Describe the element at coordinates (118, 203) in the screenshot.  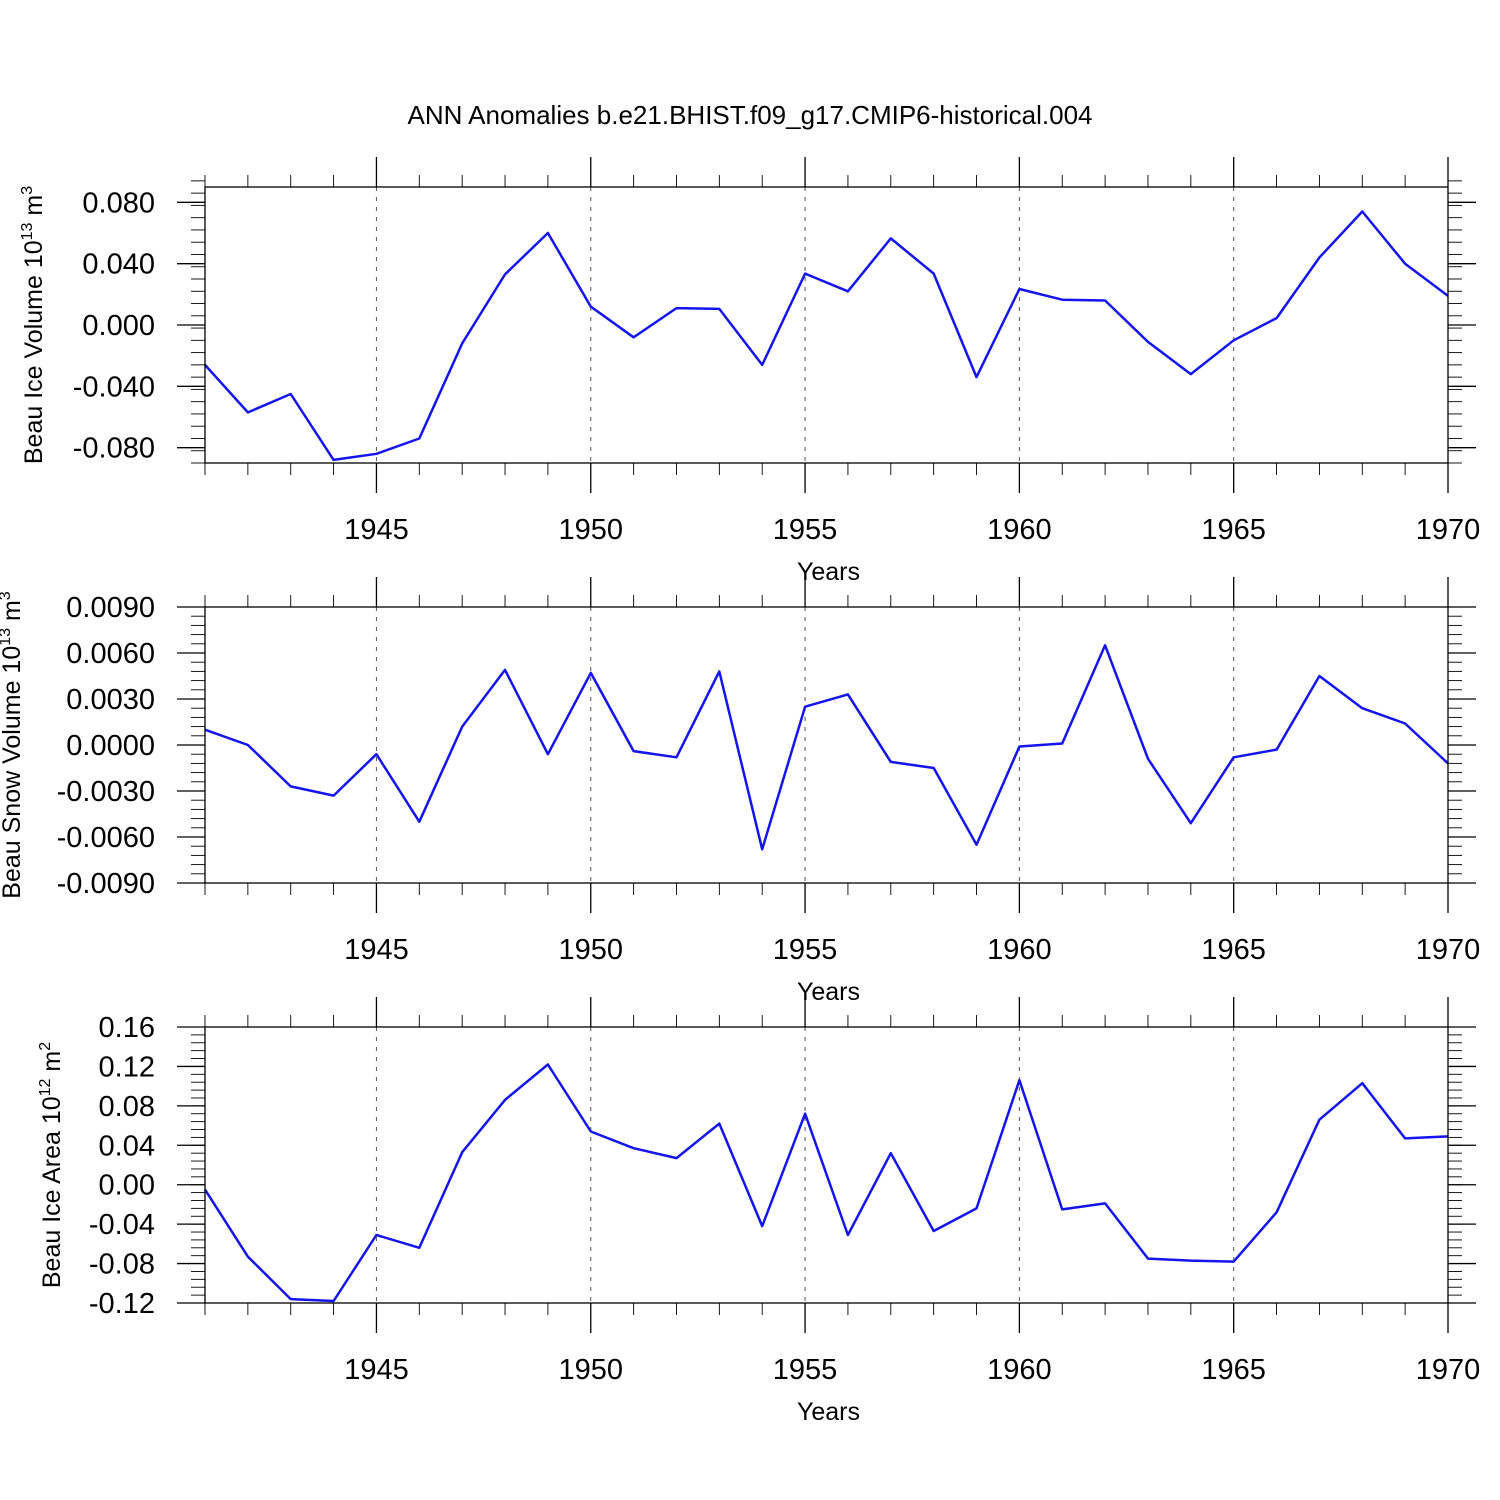
I see `y-tick-label: 0.080` at that location.